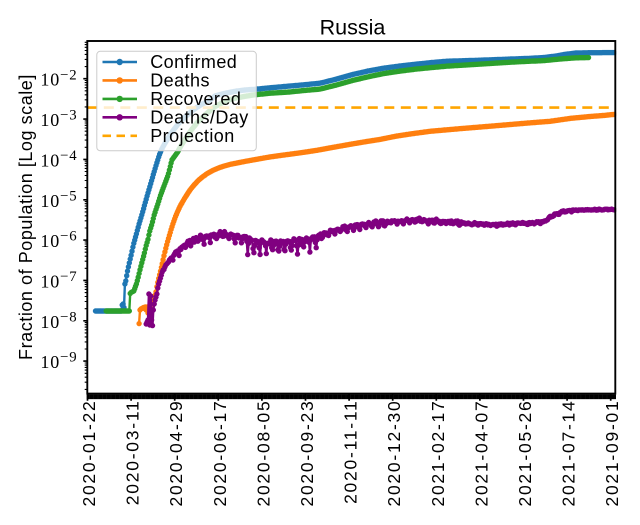 The width and height of the screenshot is (640, 525). Describe the element at coordinates (89, 453) in the screenshot. I see `svg-text: 2020-01-22` at that location.